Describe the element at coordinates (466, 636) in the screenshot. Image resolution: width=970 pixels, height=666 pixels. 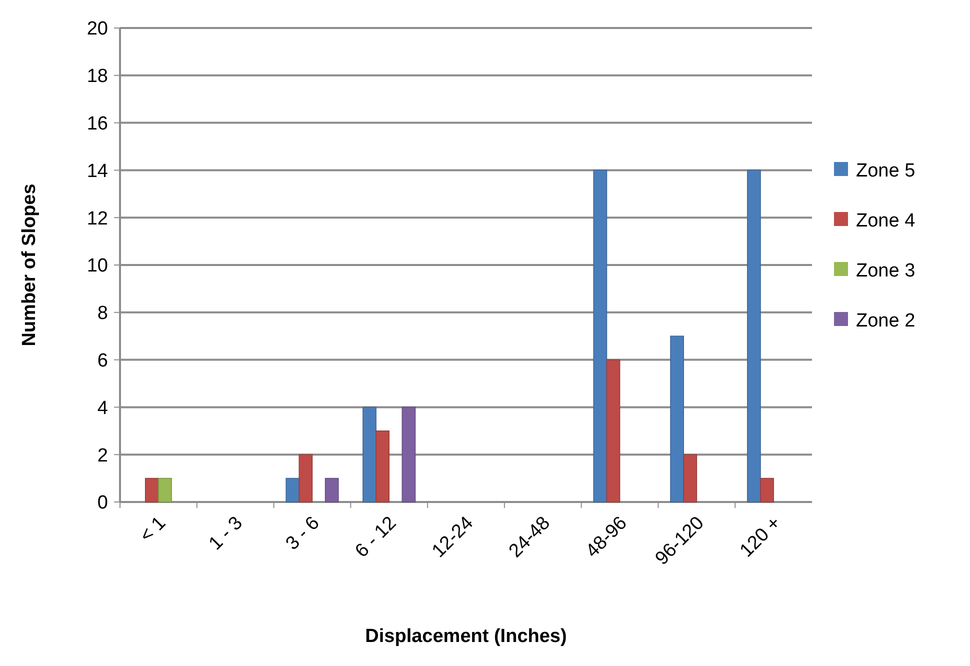
I see `x-axis-title: Displacement (Inches)` at that location.